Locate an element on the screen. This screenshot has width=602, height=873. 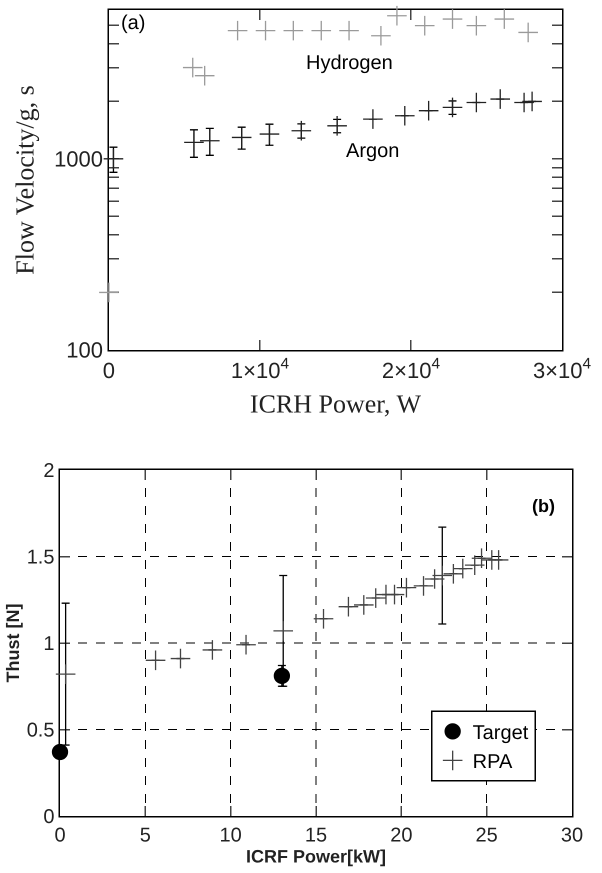
x-axis-title: ICRF Power[kW] is located at coordinates (316, 856).